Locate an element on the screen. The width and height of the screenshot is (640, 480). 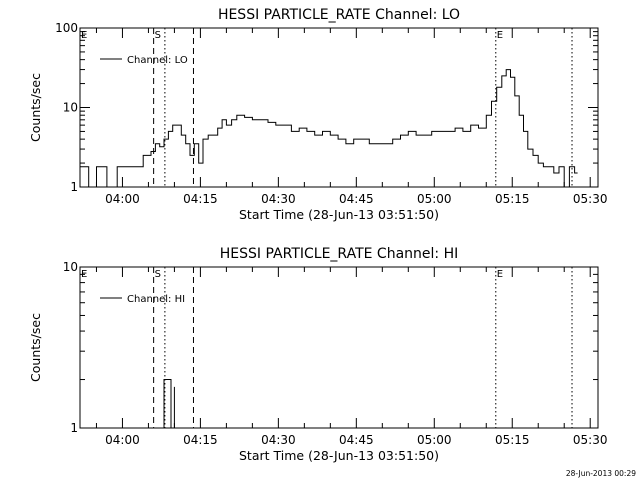
chart-title: HESSI PARTICLE_RATE Channel: LO is located at coordinates (339, 15).